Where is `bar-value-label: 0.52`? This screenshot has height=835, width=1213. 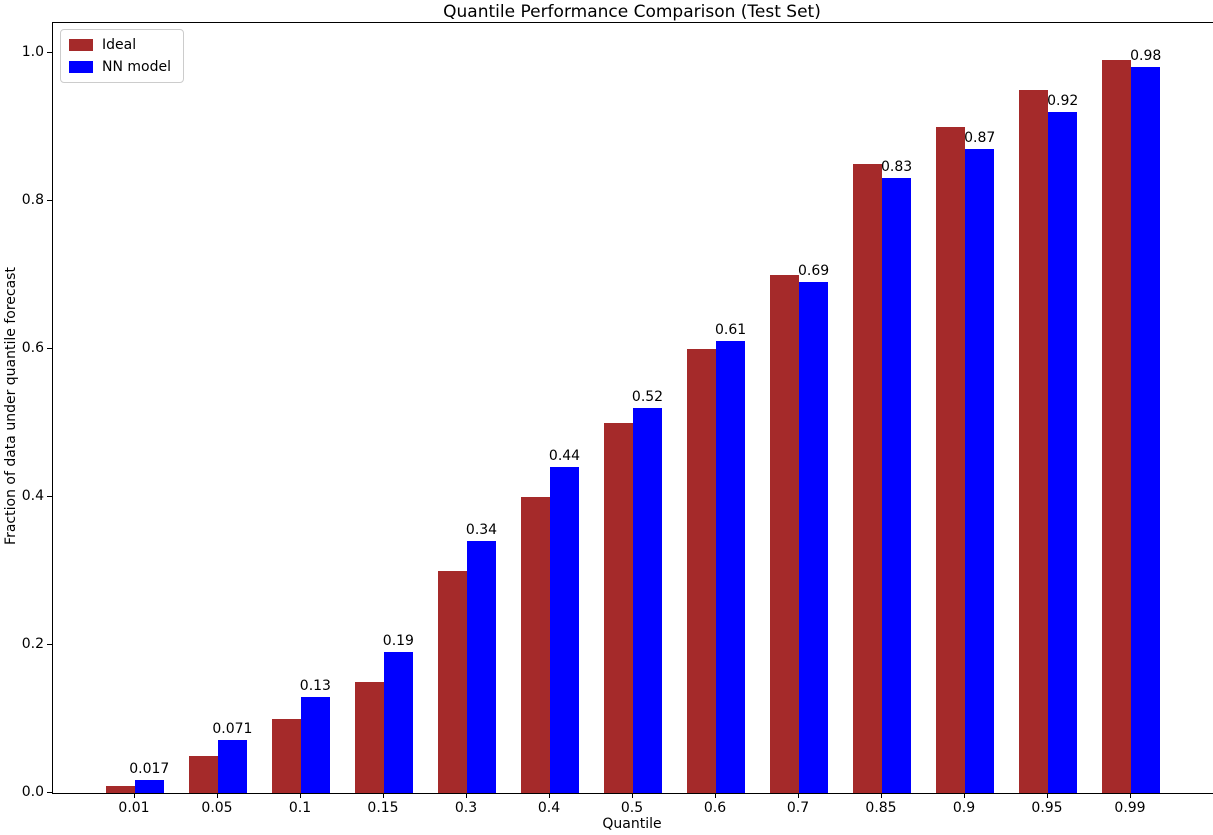 bar-value-label: 0.52 is located at coordinates (647, 397).